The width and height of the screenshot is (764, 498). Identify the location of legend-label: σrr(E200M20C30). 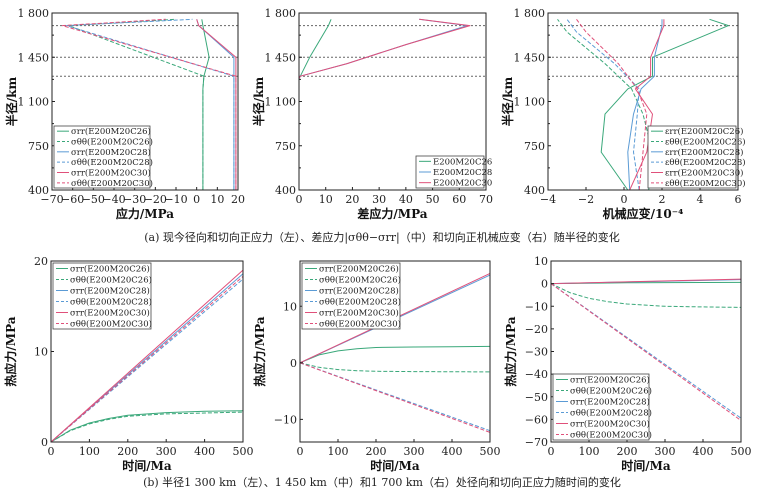
(359, 313).